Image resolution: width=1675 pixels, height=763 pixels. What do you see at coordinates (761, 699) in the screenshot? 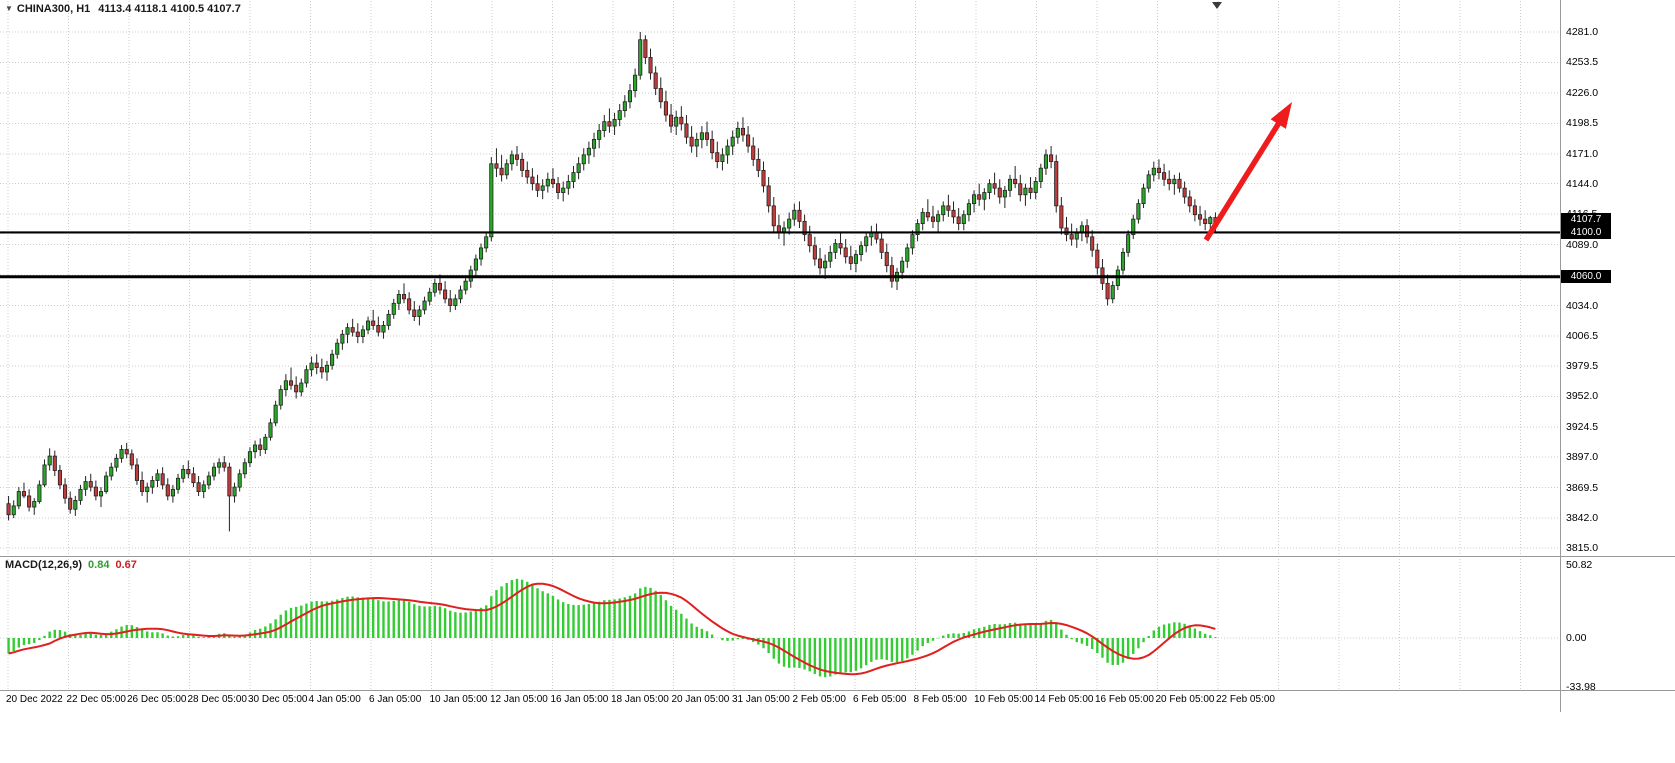
I see `time-tick-label: 31 Jan 05:00` at bounding box center [761, 699].